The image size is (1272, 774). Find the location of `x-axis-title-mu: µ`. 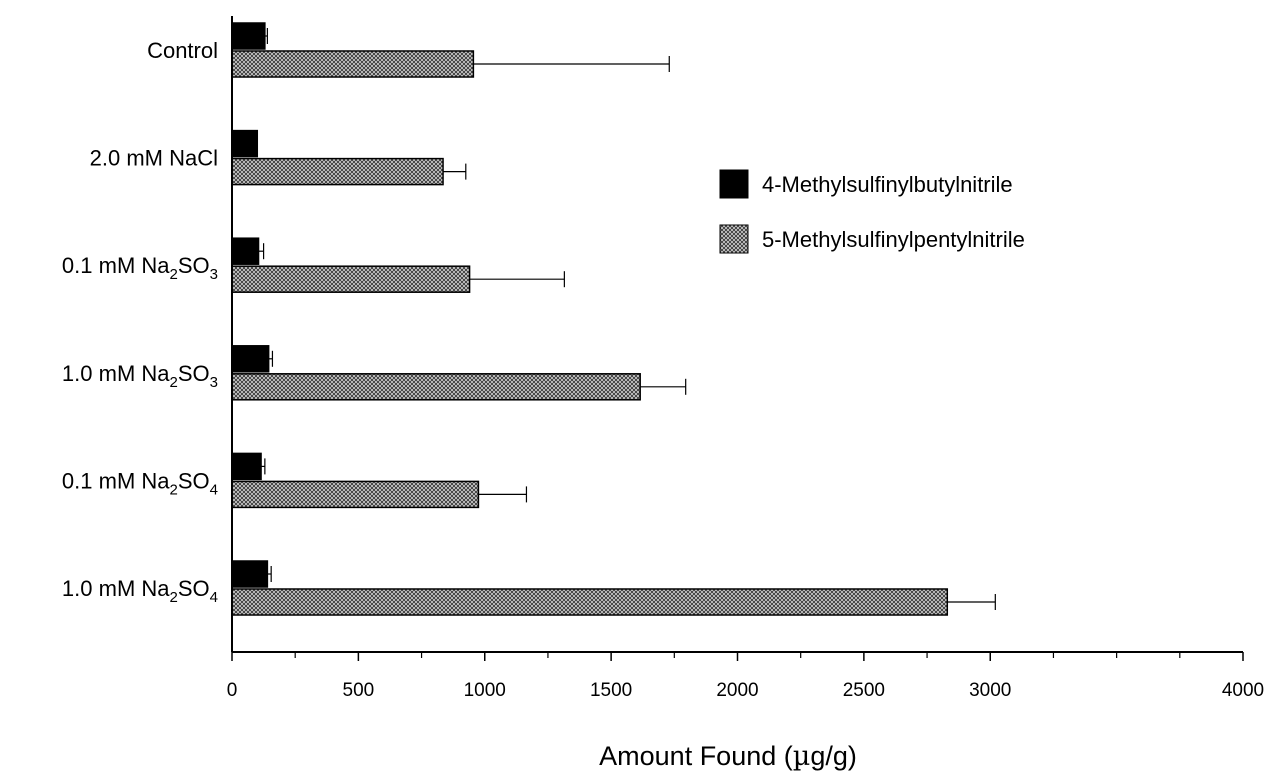

x-axis-title-mu: µ is located at coordinates (802, 756).